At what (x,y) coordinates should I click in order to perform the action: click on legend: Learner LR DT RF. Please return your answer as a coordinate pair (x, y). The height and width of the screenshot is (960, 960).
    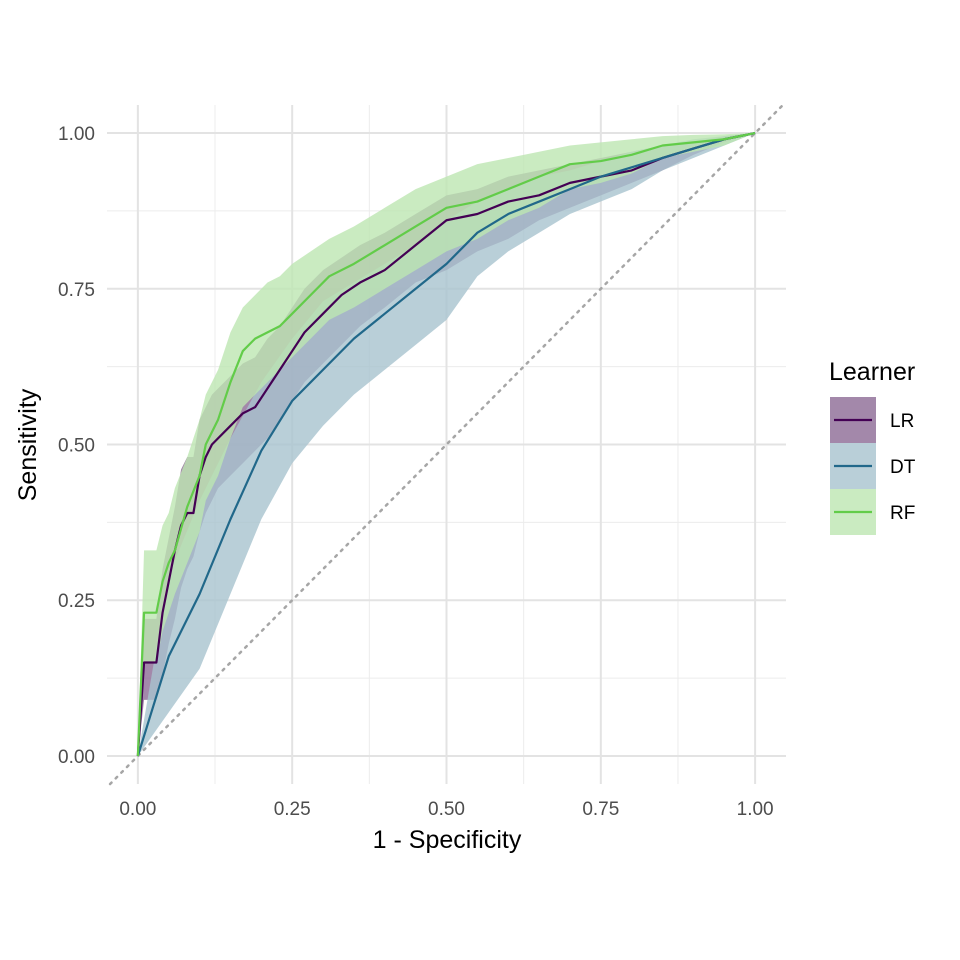
    Looking at the image, I should click on (872, 446).